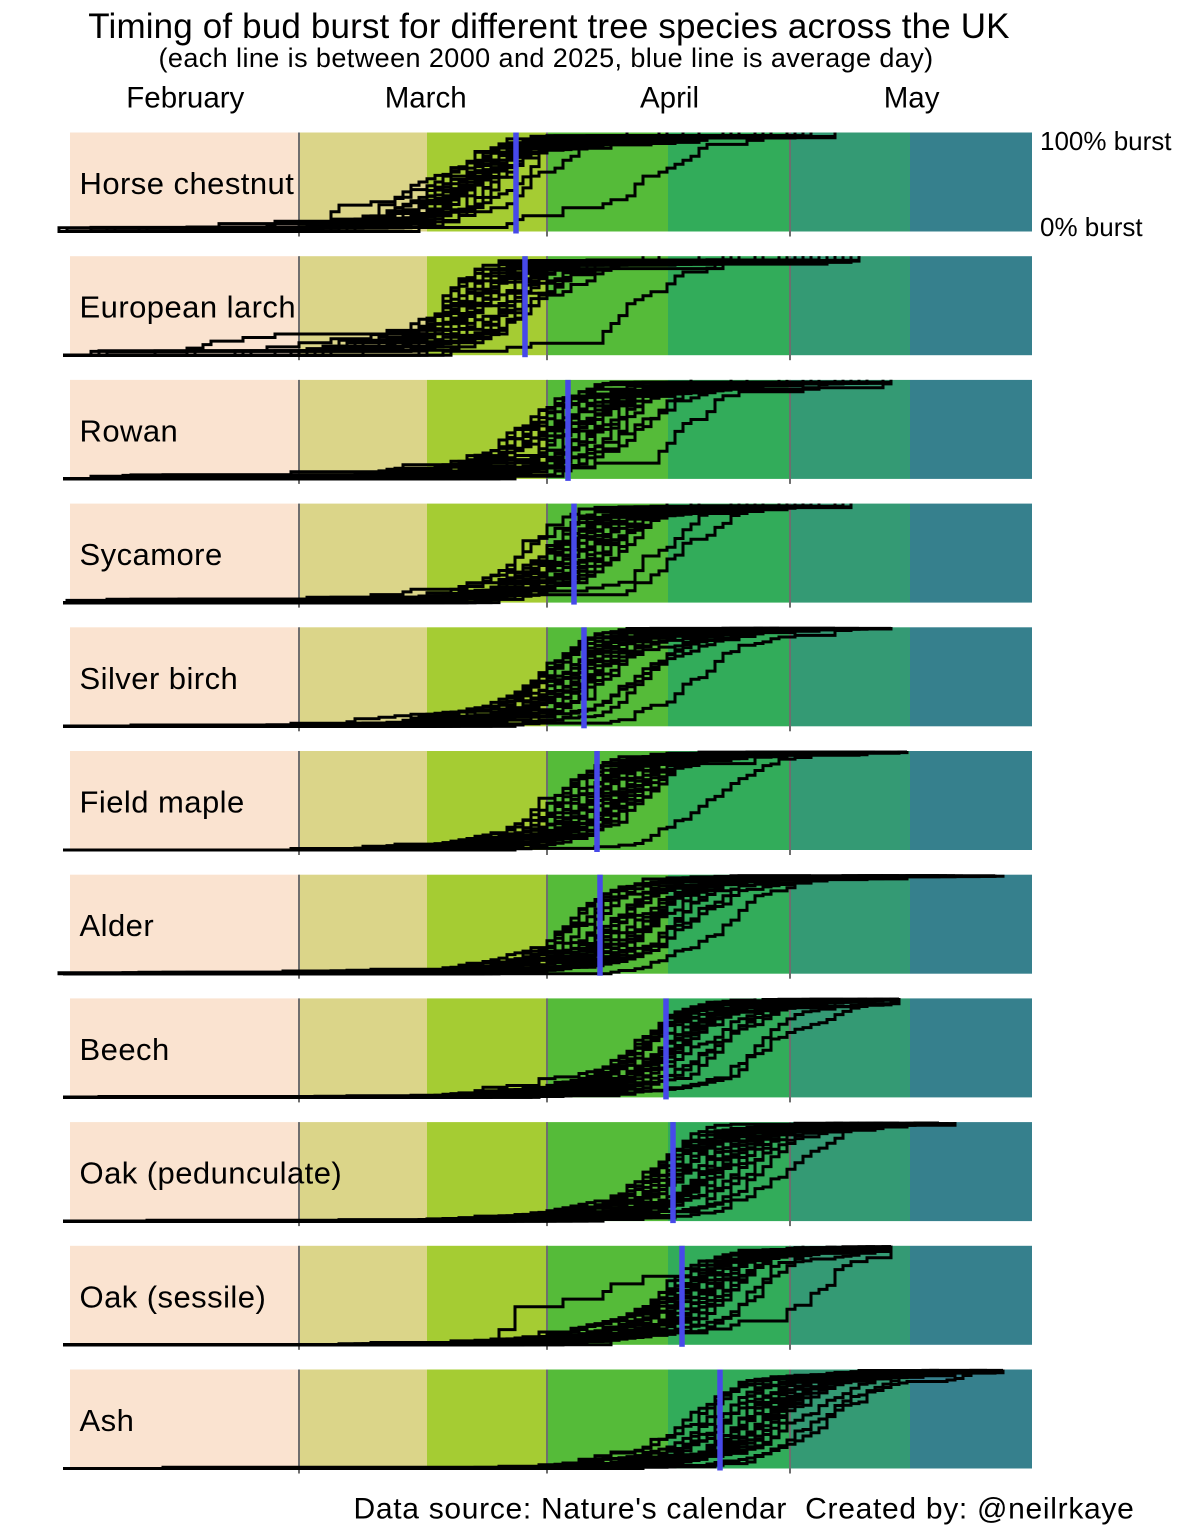  Describe the element at coordinates (669, 98) in the screenshot. I see `svg-text: April` at that location.